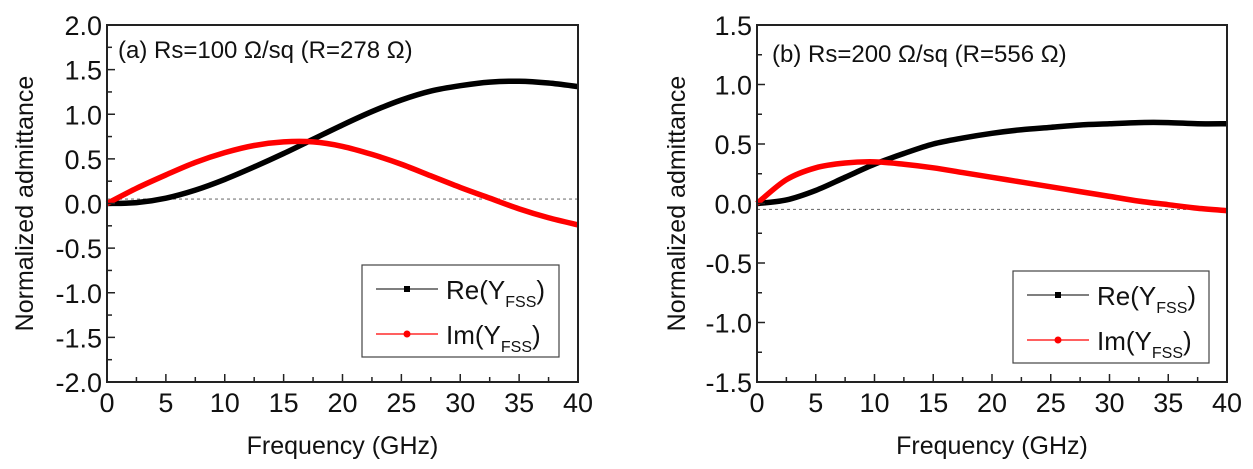 This screenshot has height=469, width=1253. Describe the element at coordinates (919, 54) in the screenshot. I see `panel-annotation: (b) Rs=200 Ω/sq (R=556 Ω)` at that location.